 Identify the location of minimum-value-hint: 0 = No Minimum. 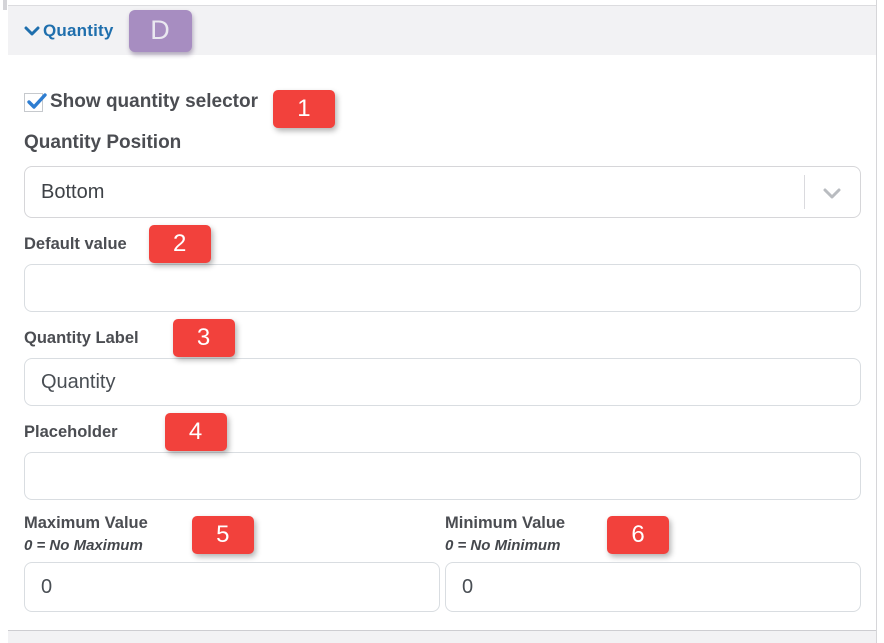
(503, 545).